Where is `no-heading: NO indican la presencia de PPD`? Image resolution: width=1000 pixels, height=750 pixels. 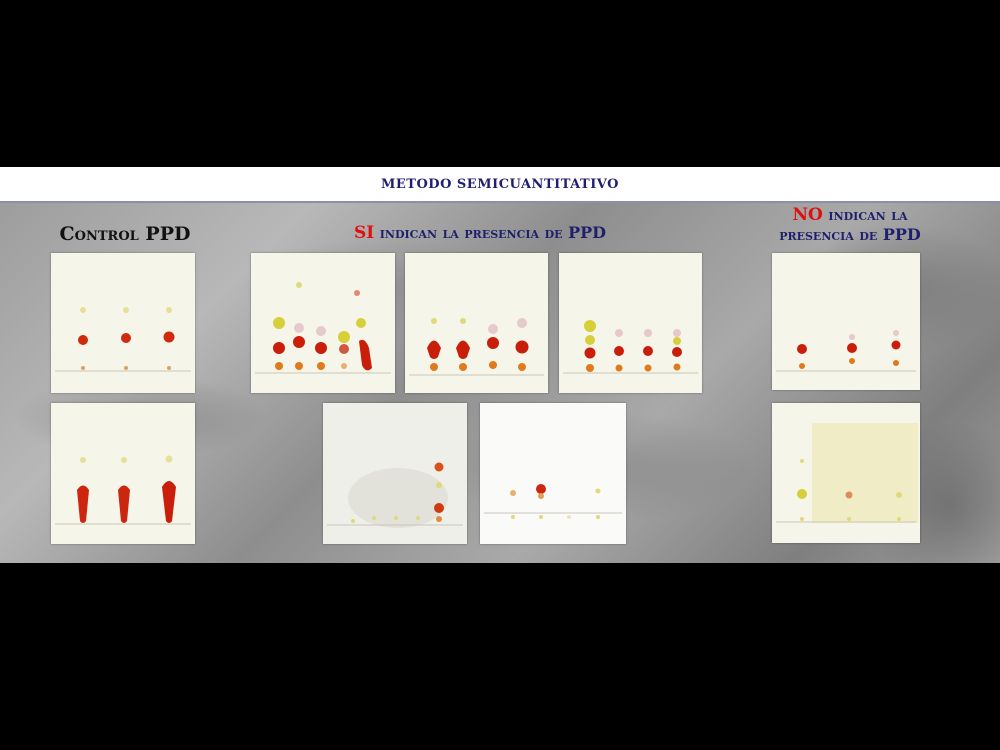 no-heading: NO indican la presencia de PPD is located at coordinates (850, 224).